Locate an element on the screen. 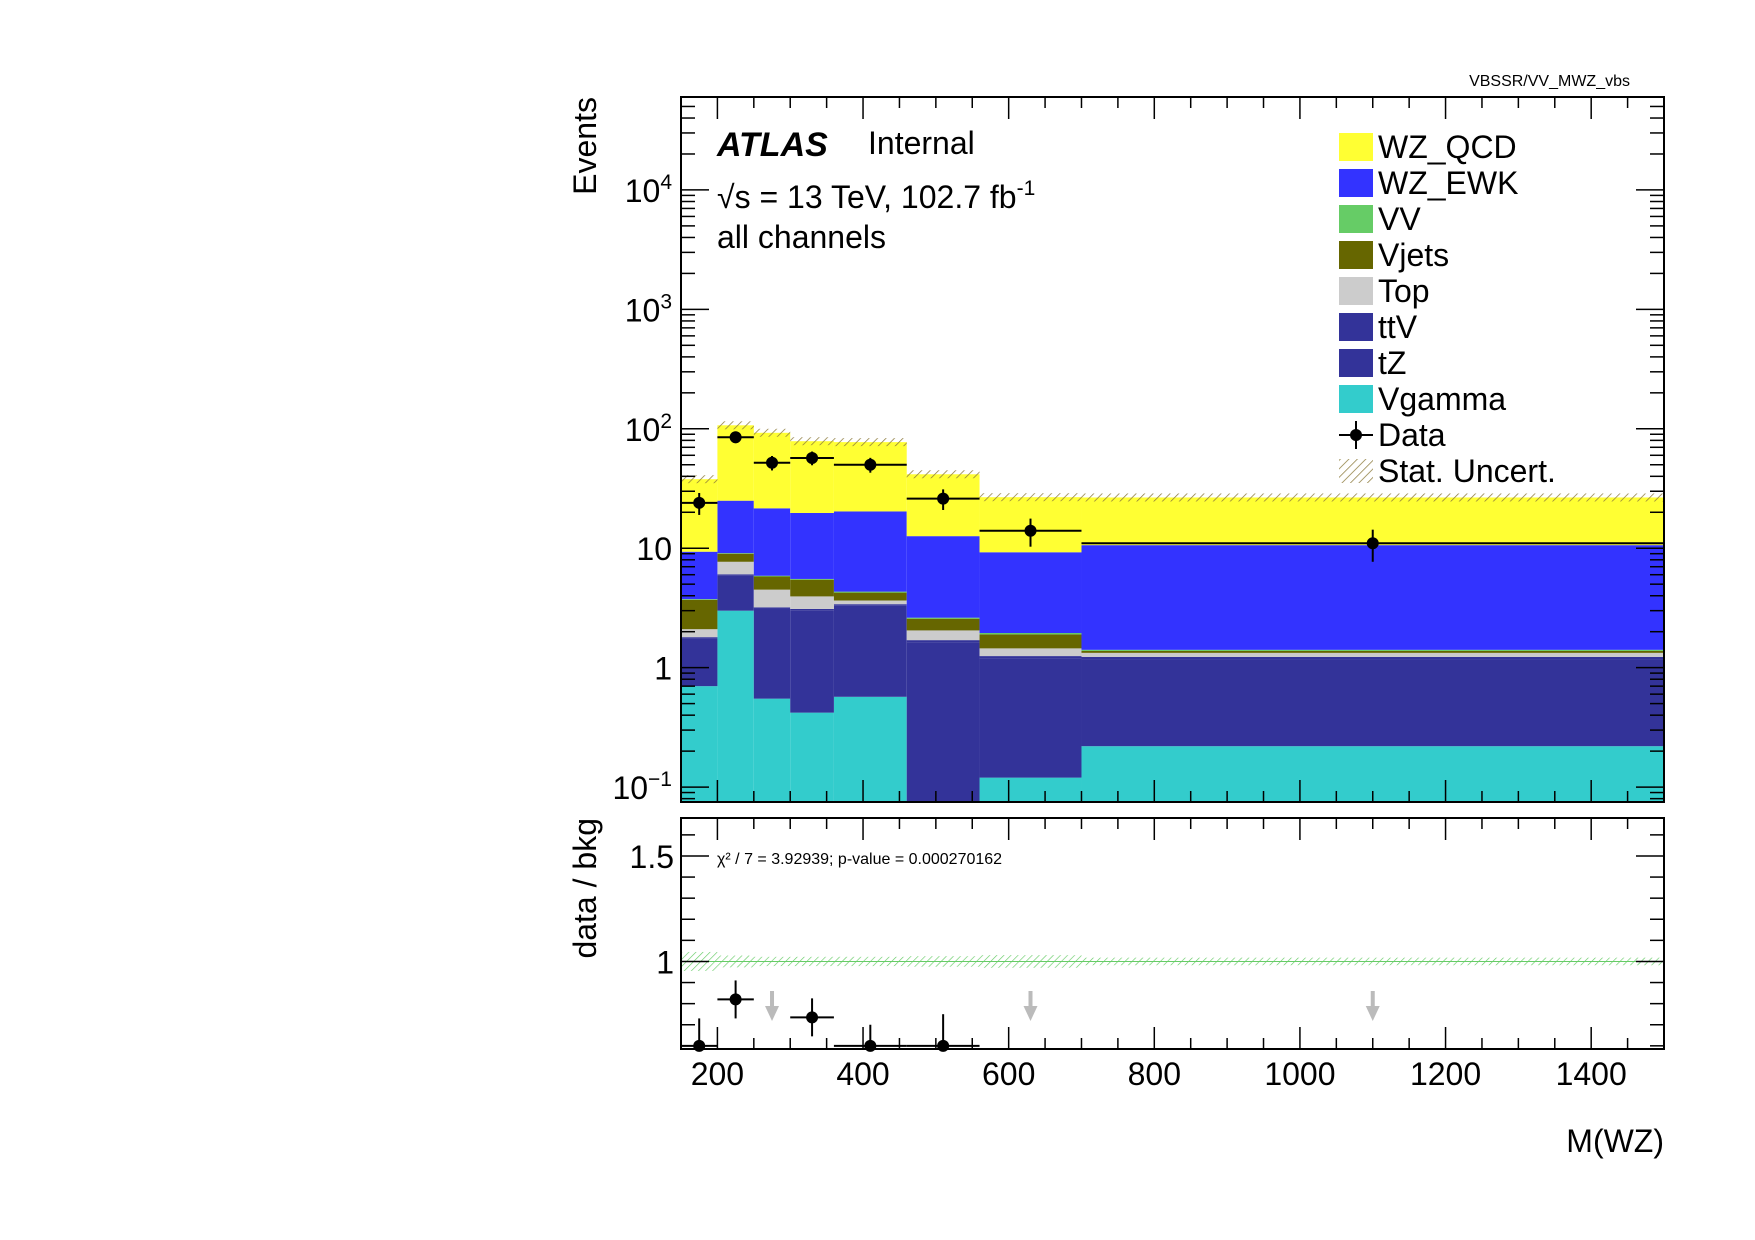  x-tick-label: 200 is located at coordinates (717, 1074).